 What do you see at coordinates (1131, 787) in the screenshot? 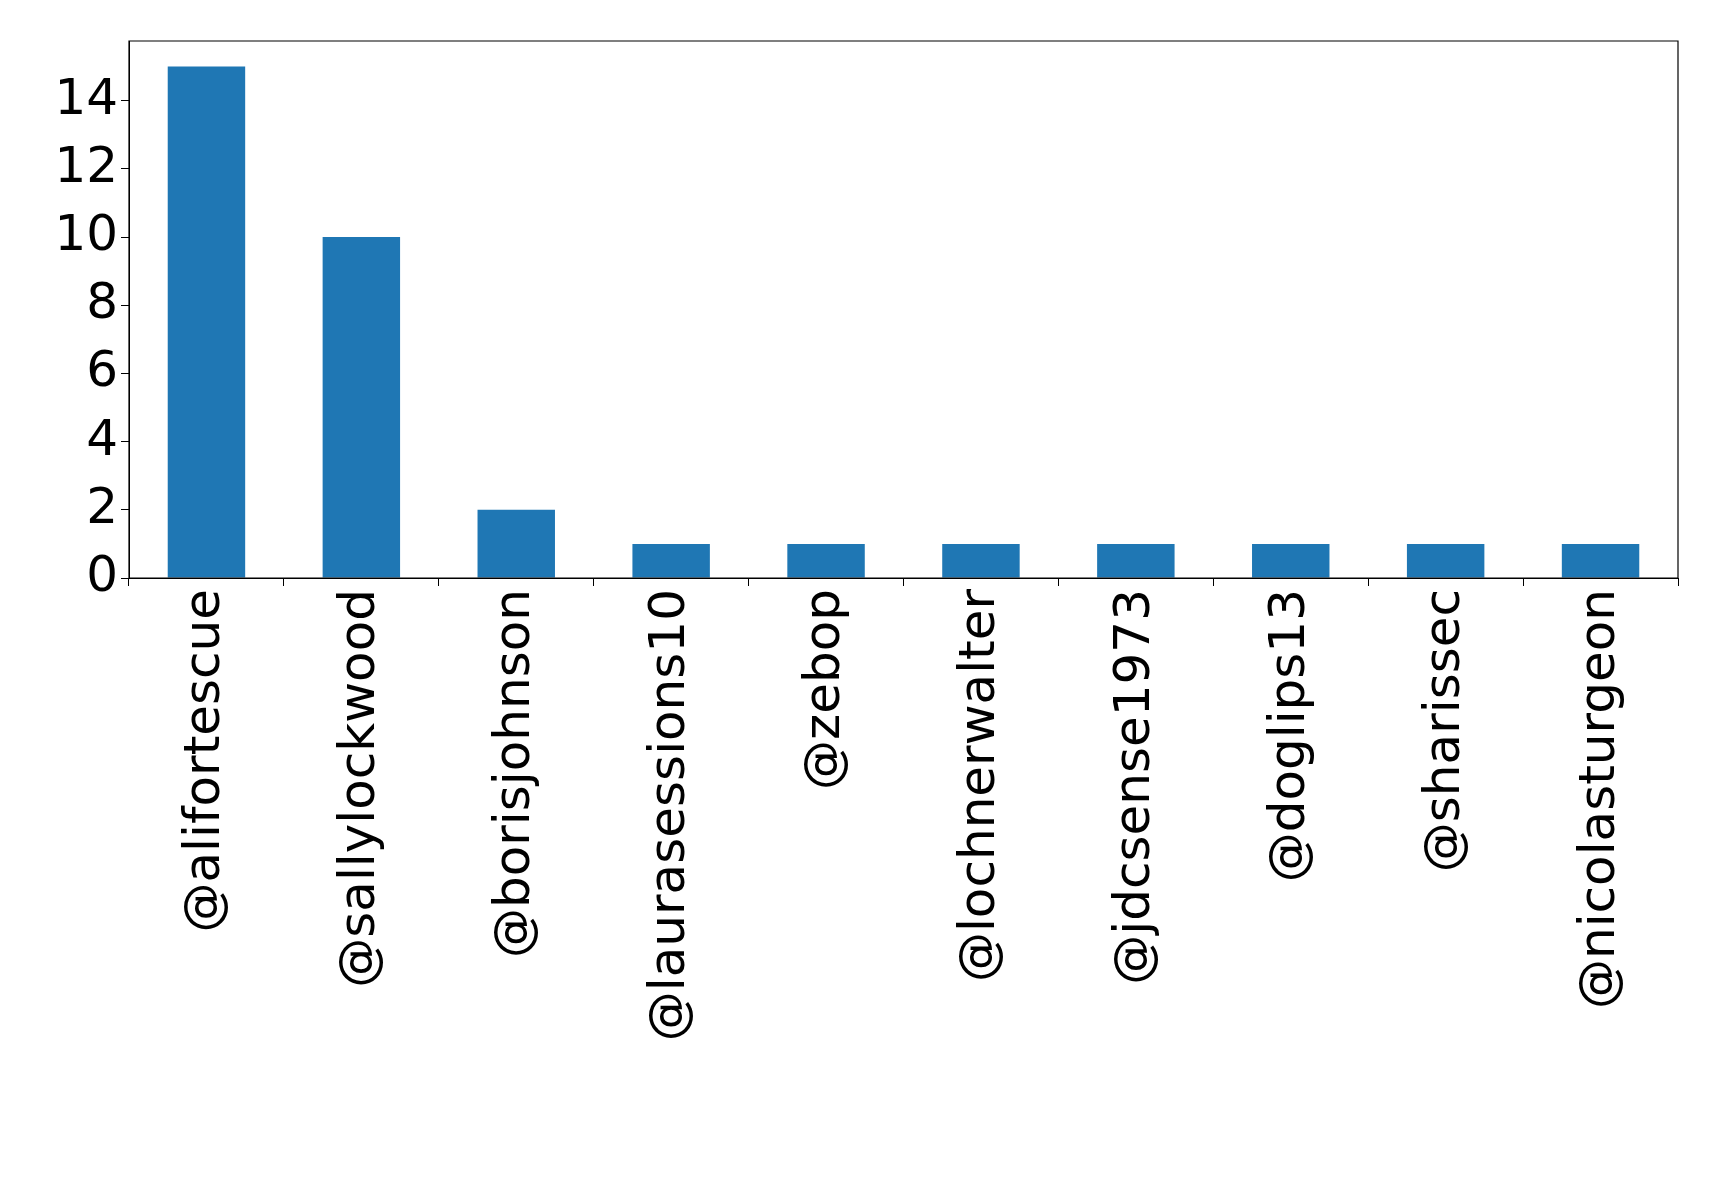
I see `x-tick-label: @jdcsense1973` at bounding box center [1131, 787].